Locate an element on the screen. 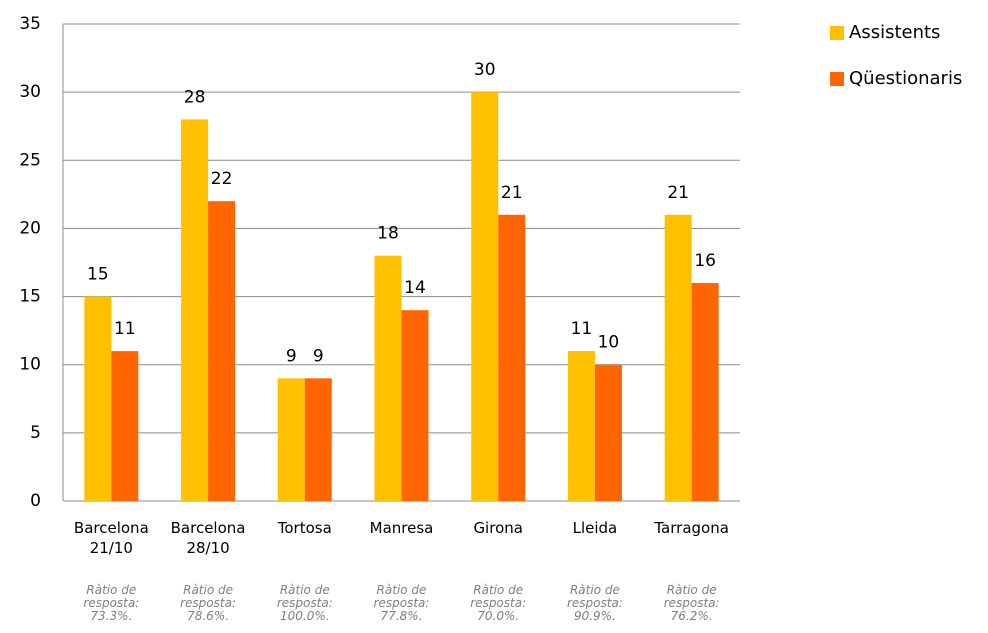 The width and height of the screenshot is (988, 633). x-tick-label: Girona is located at coordinates (498, 528).